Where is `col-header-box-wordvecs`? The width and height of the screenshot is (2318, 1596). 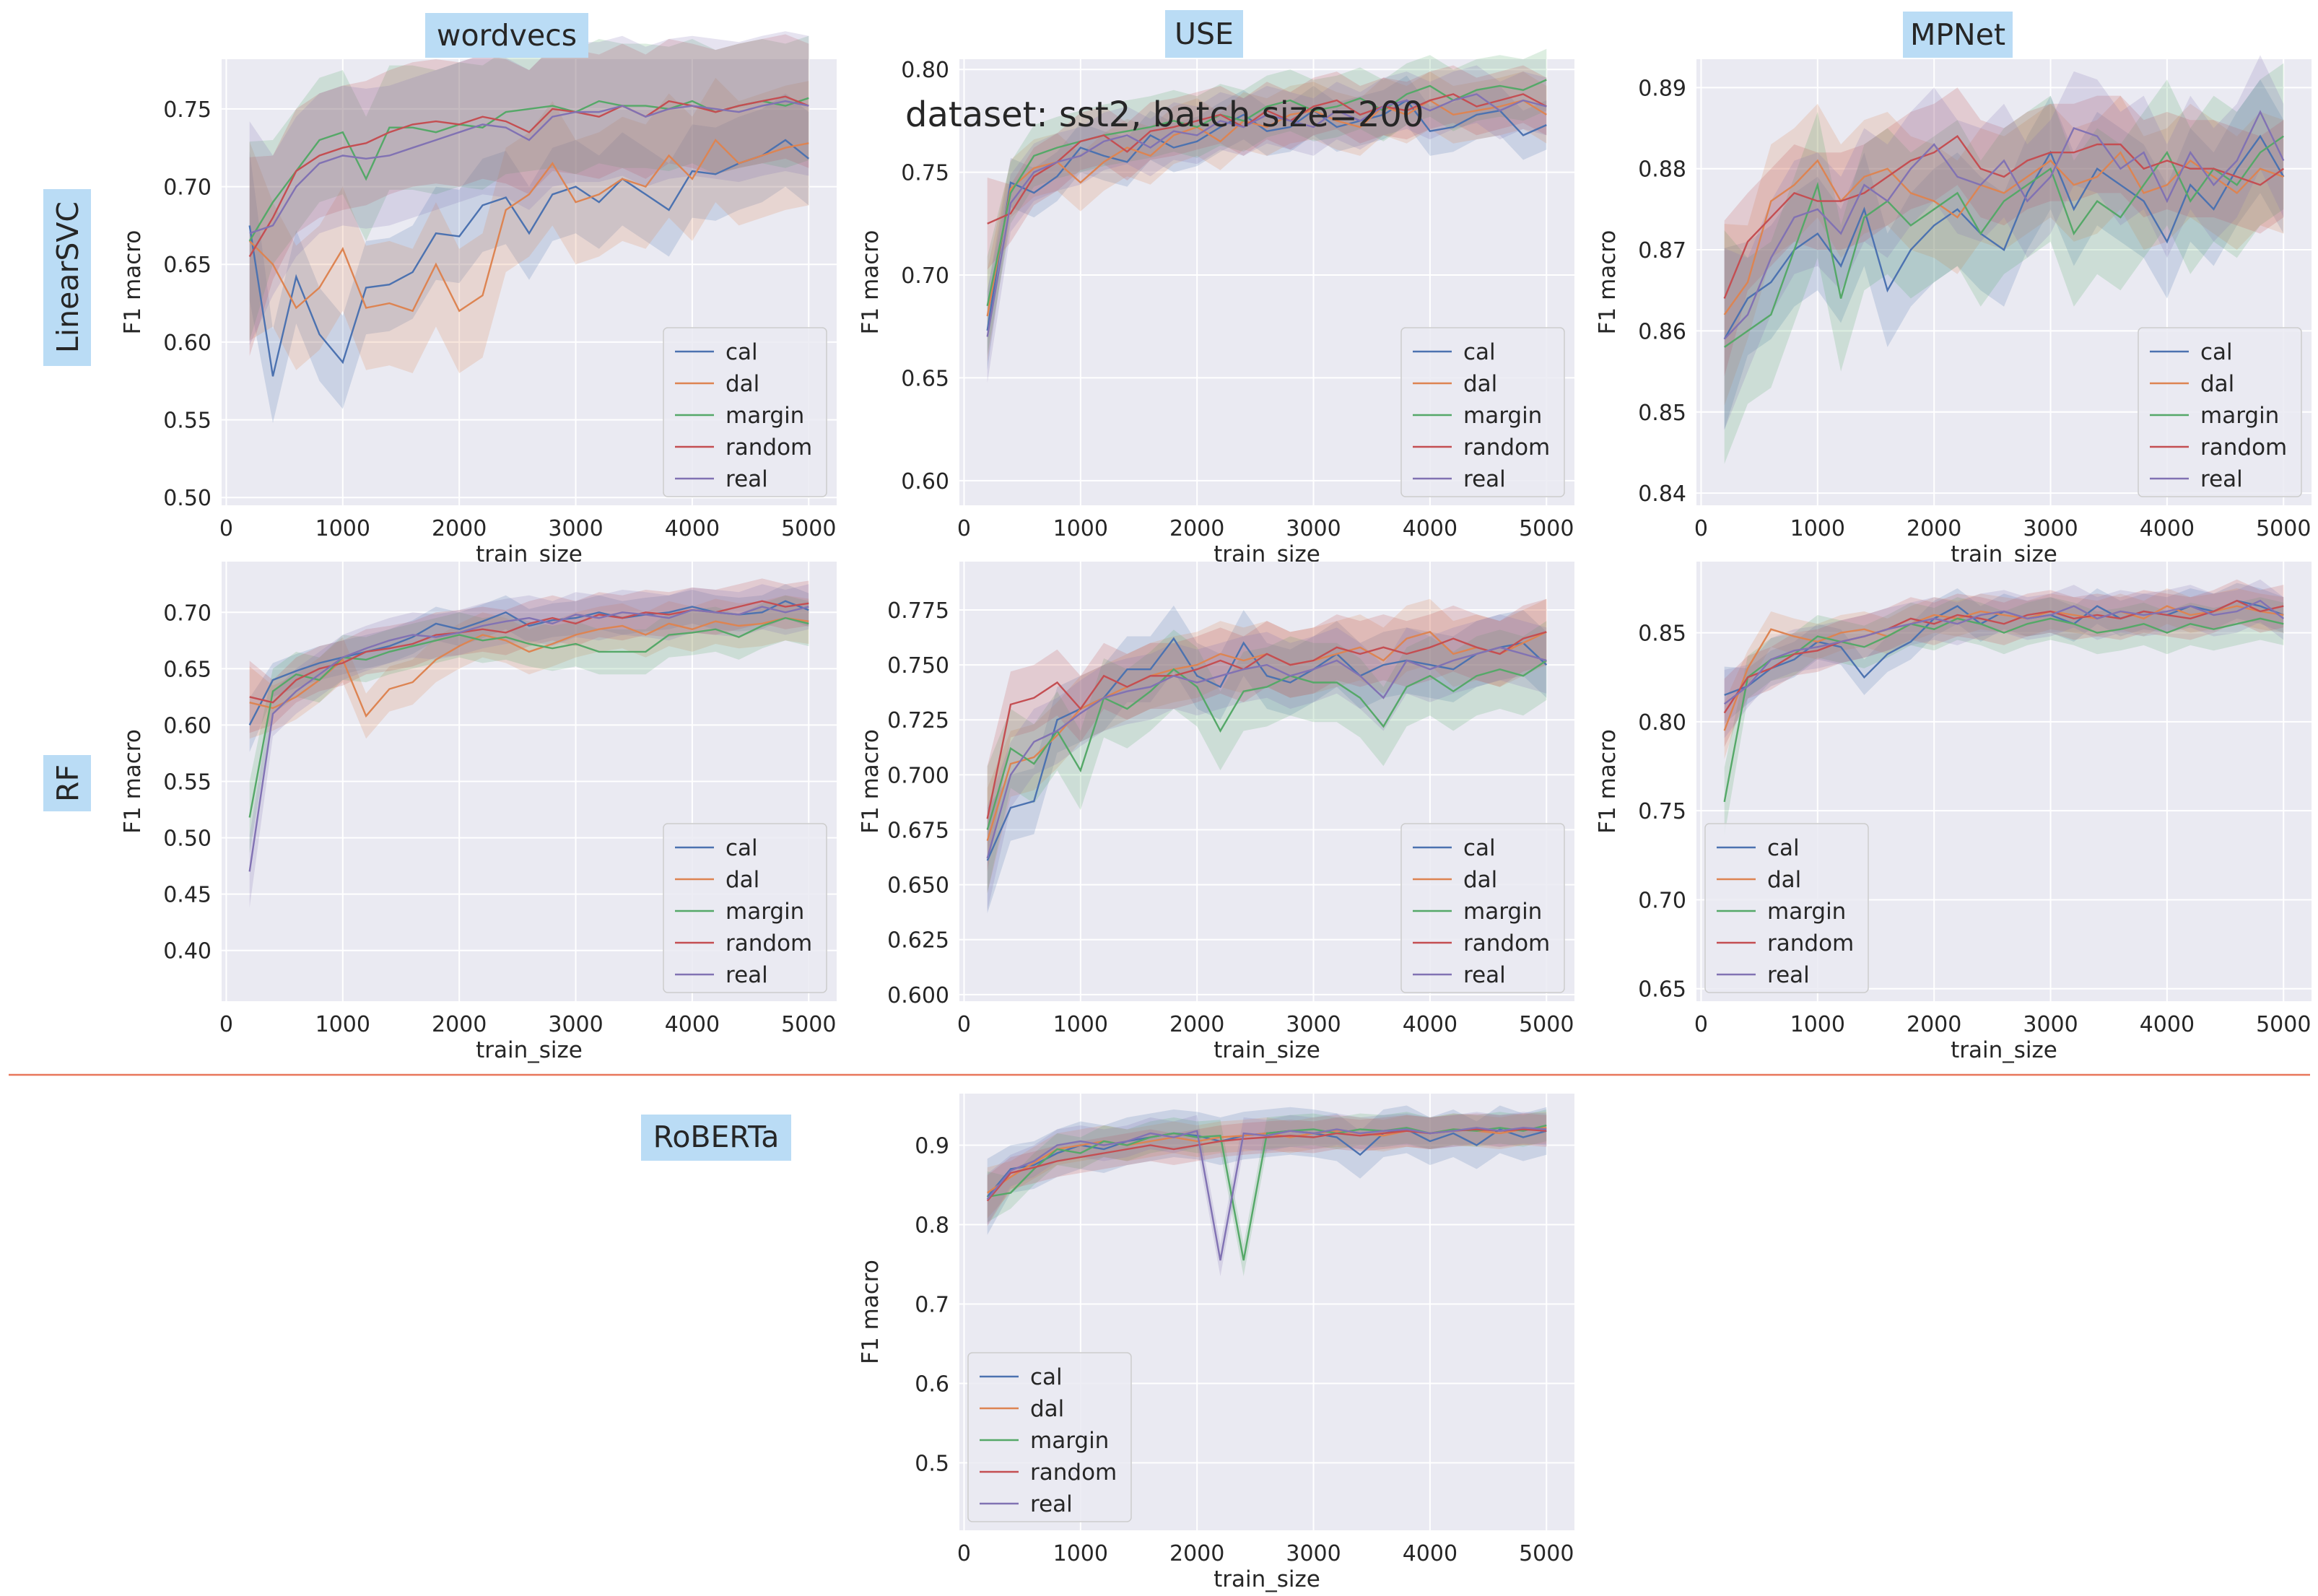 col-header-box-wordvecs is located at coordinates (507, 36).